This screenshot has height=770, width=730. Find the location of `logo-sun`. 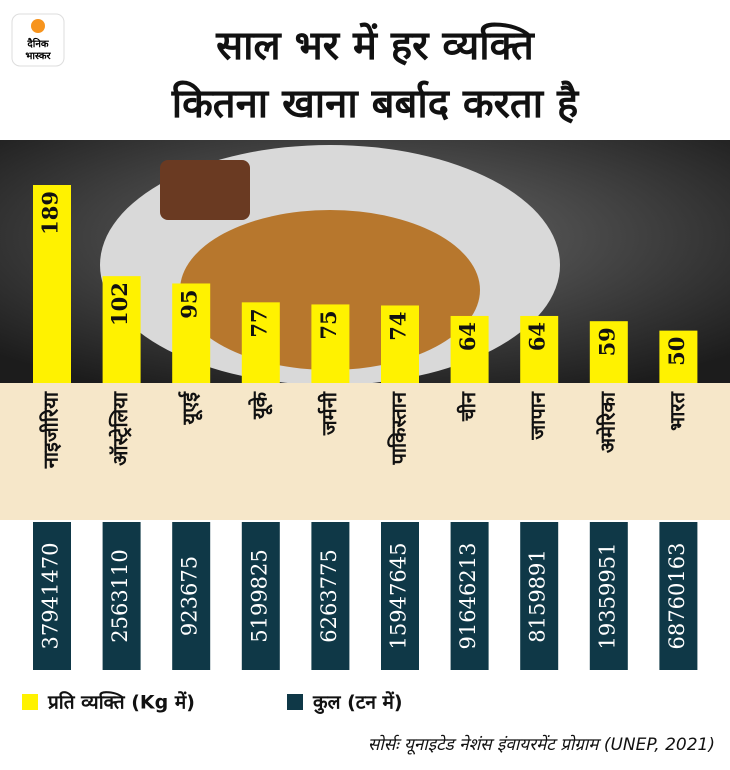

logo-sun is located at coordinates (38, 26).